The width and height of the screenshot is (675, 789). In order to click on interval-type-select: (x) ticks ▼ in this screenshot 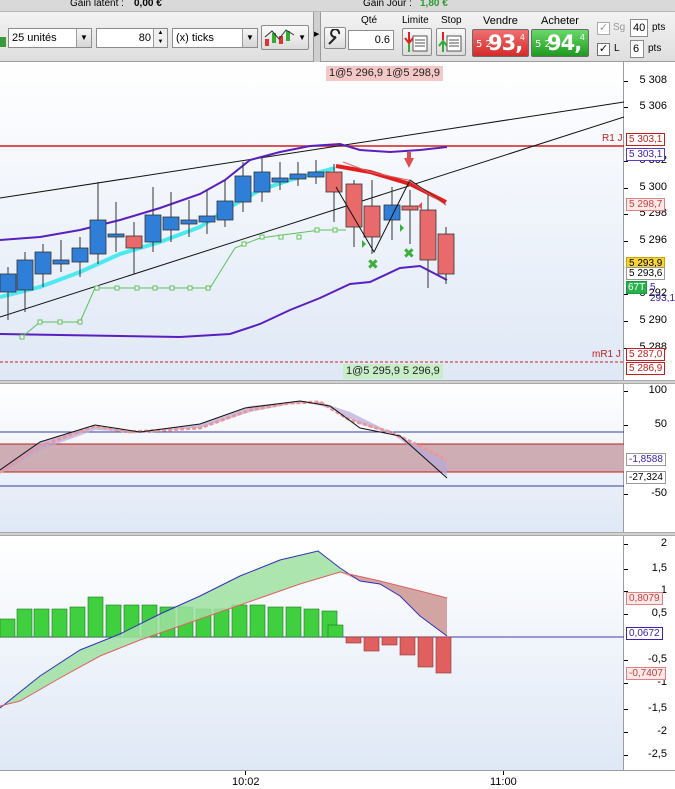, I will do `click(215, 38)`.